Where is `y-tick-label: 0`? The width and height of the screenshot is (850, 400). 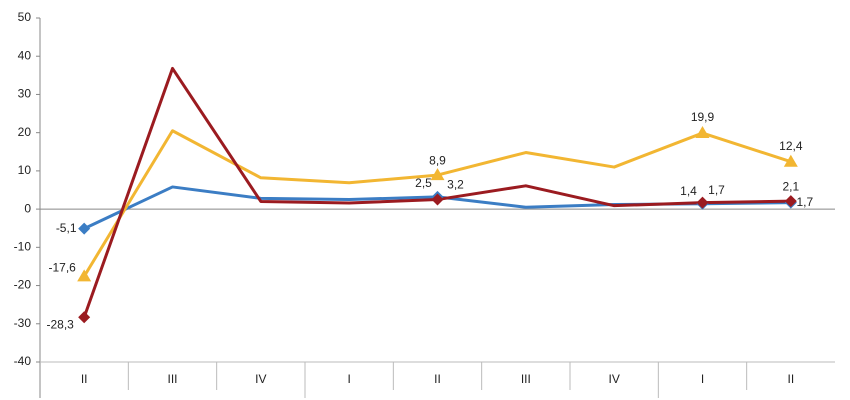
y-tick-label: 0 is located at coordinates (27, 208).